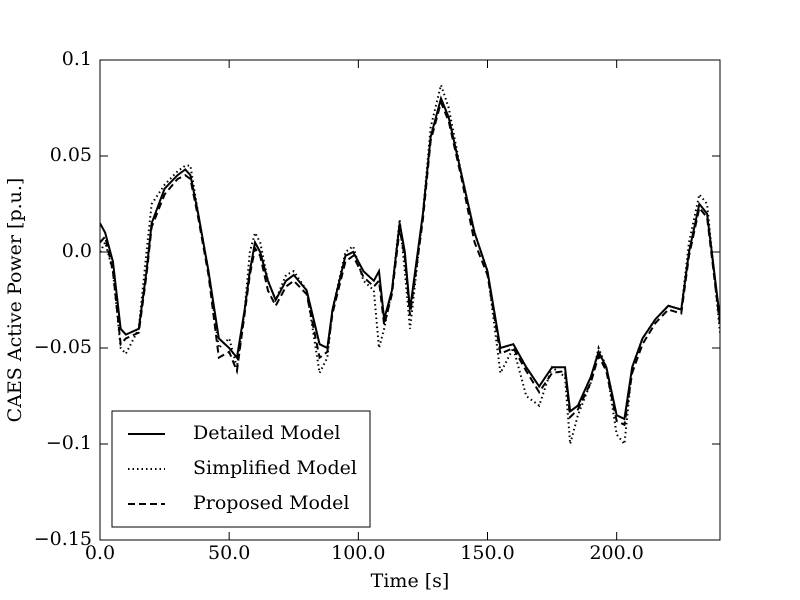 The image size is (800, 600). I want to click on x-tick-label: 0.0, so click(100, 553).